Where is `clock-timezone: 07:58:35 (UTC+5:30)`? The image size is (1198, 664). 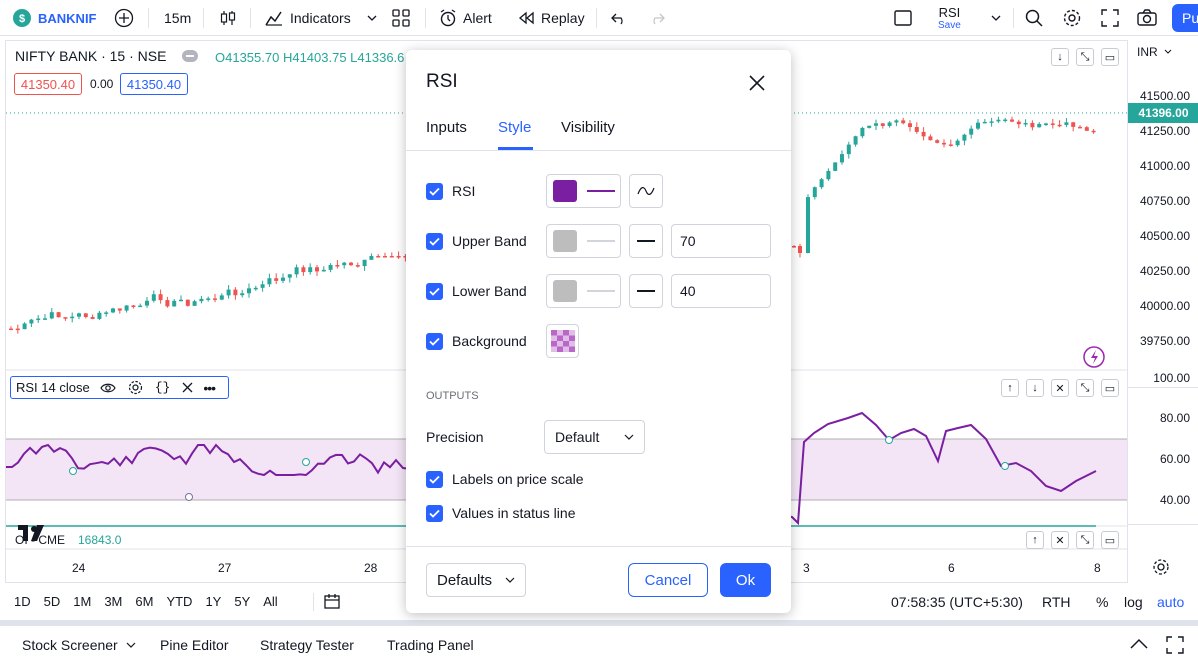 clock-timezone: 07:58:35 (UTC+5:30) is located at coordinates (957, 602).